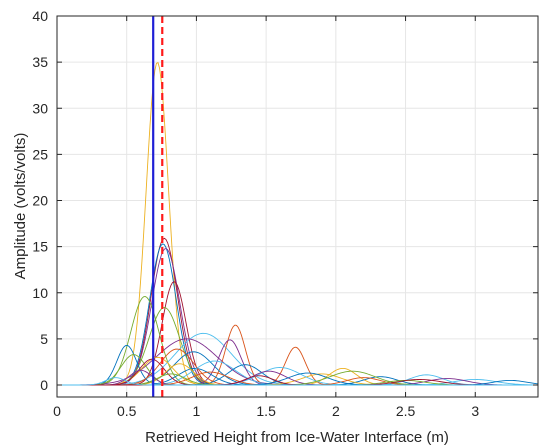 The width and height of the screenshot is (550, 448). Describe the element at coordinates (40, 154) in the screenshot. I see `y-tick-label: 25` at that location.